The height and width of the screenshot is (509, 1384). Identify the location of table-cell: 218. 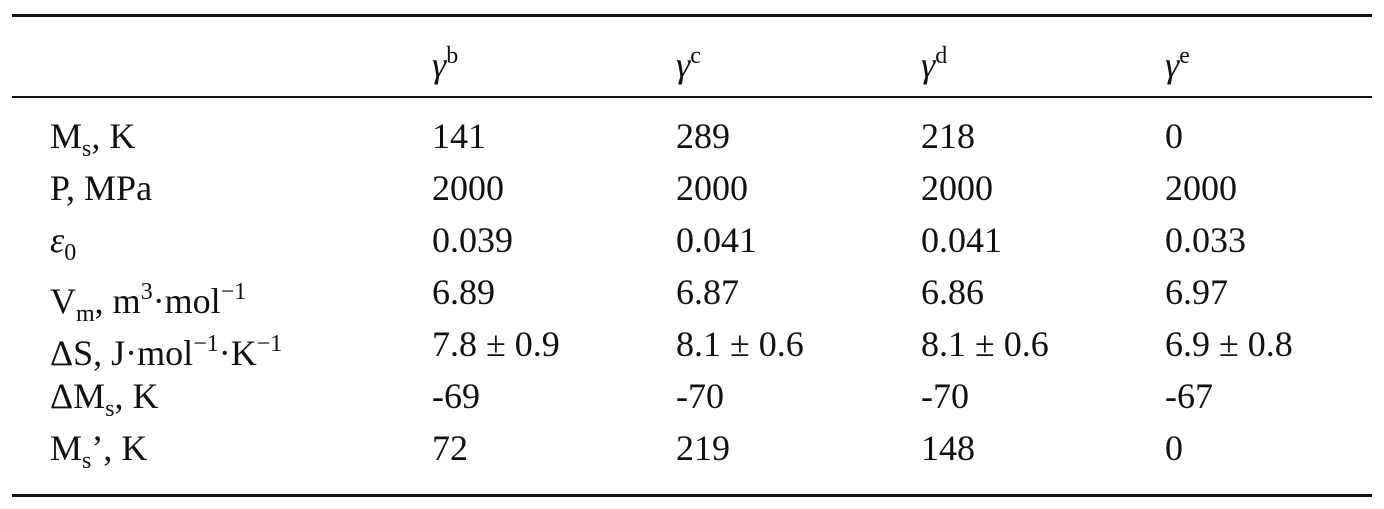
(948, 136).